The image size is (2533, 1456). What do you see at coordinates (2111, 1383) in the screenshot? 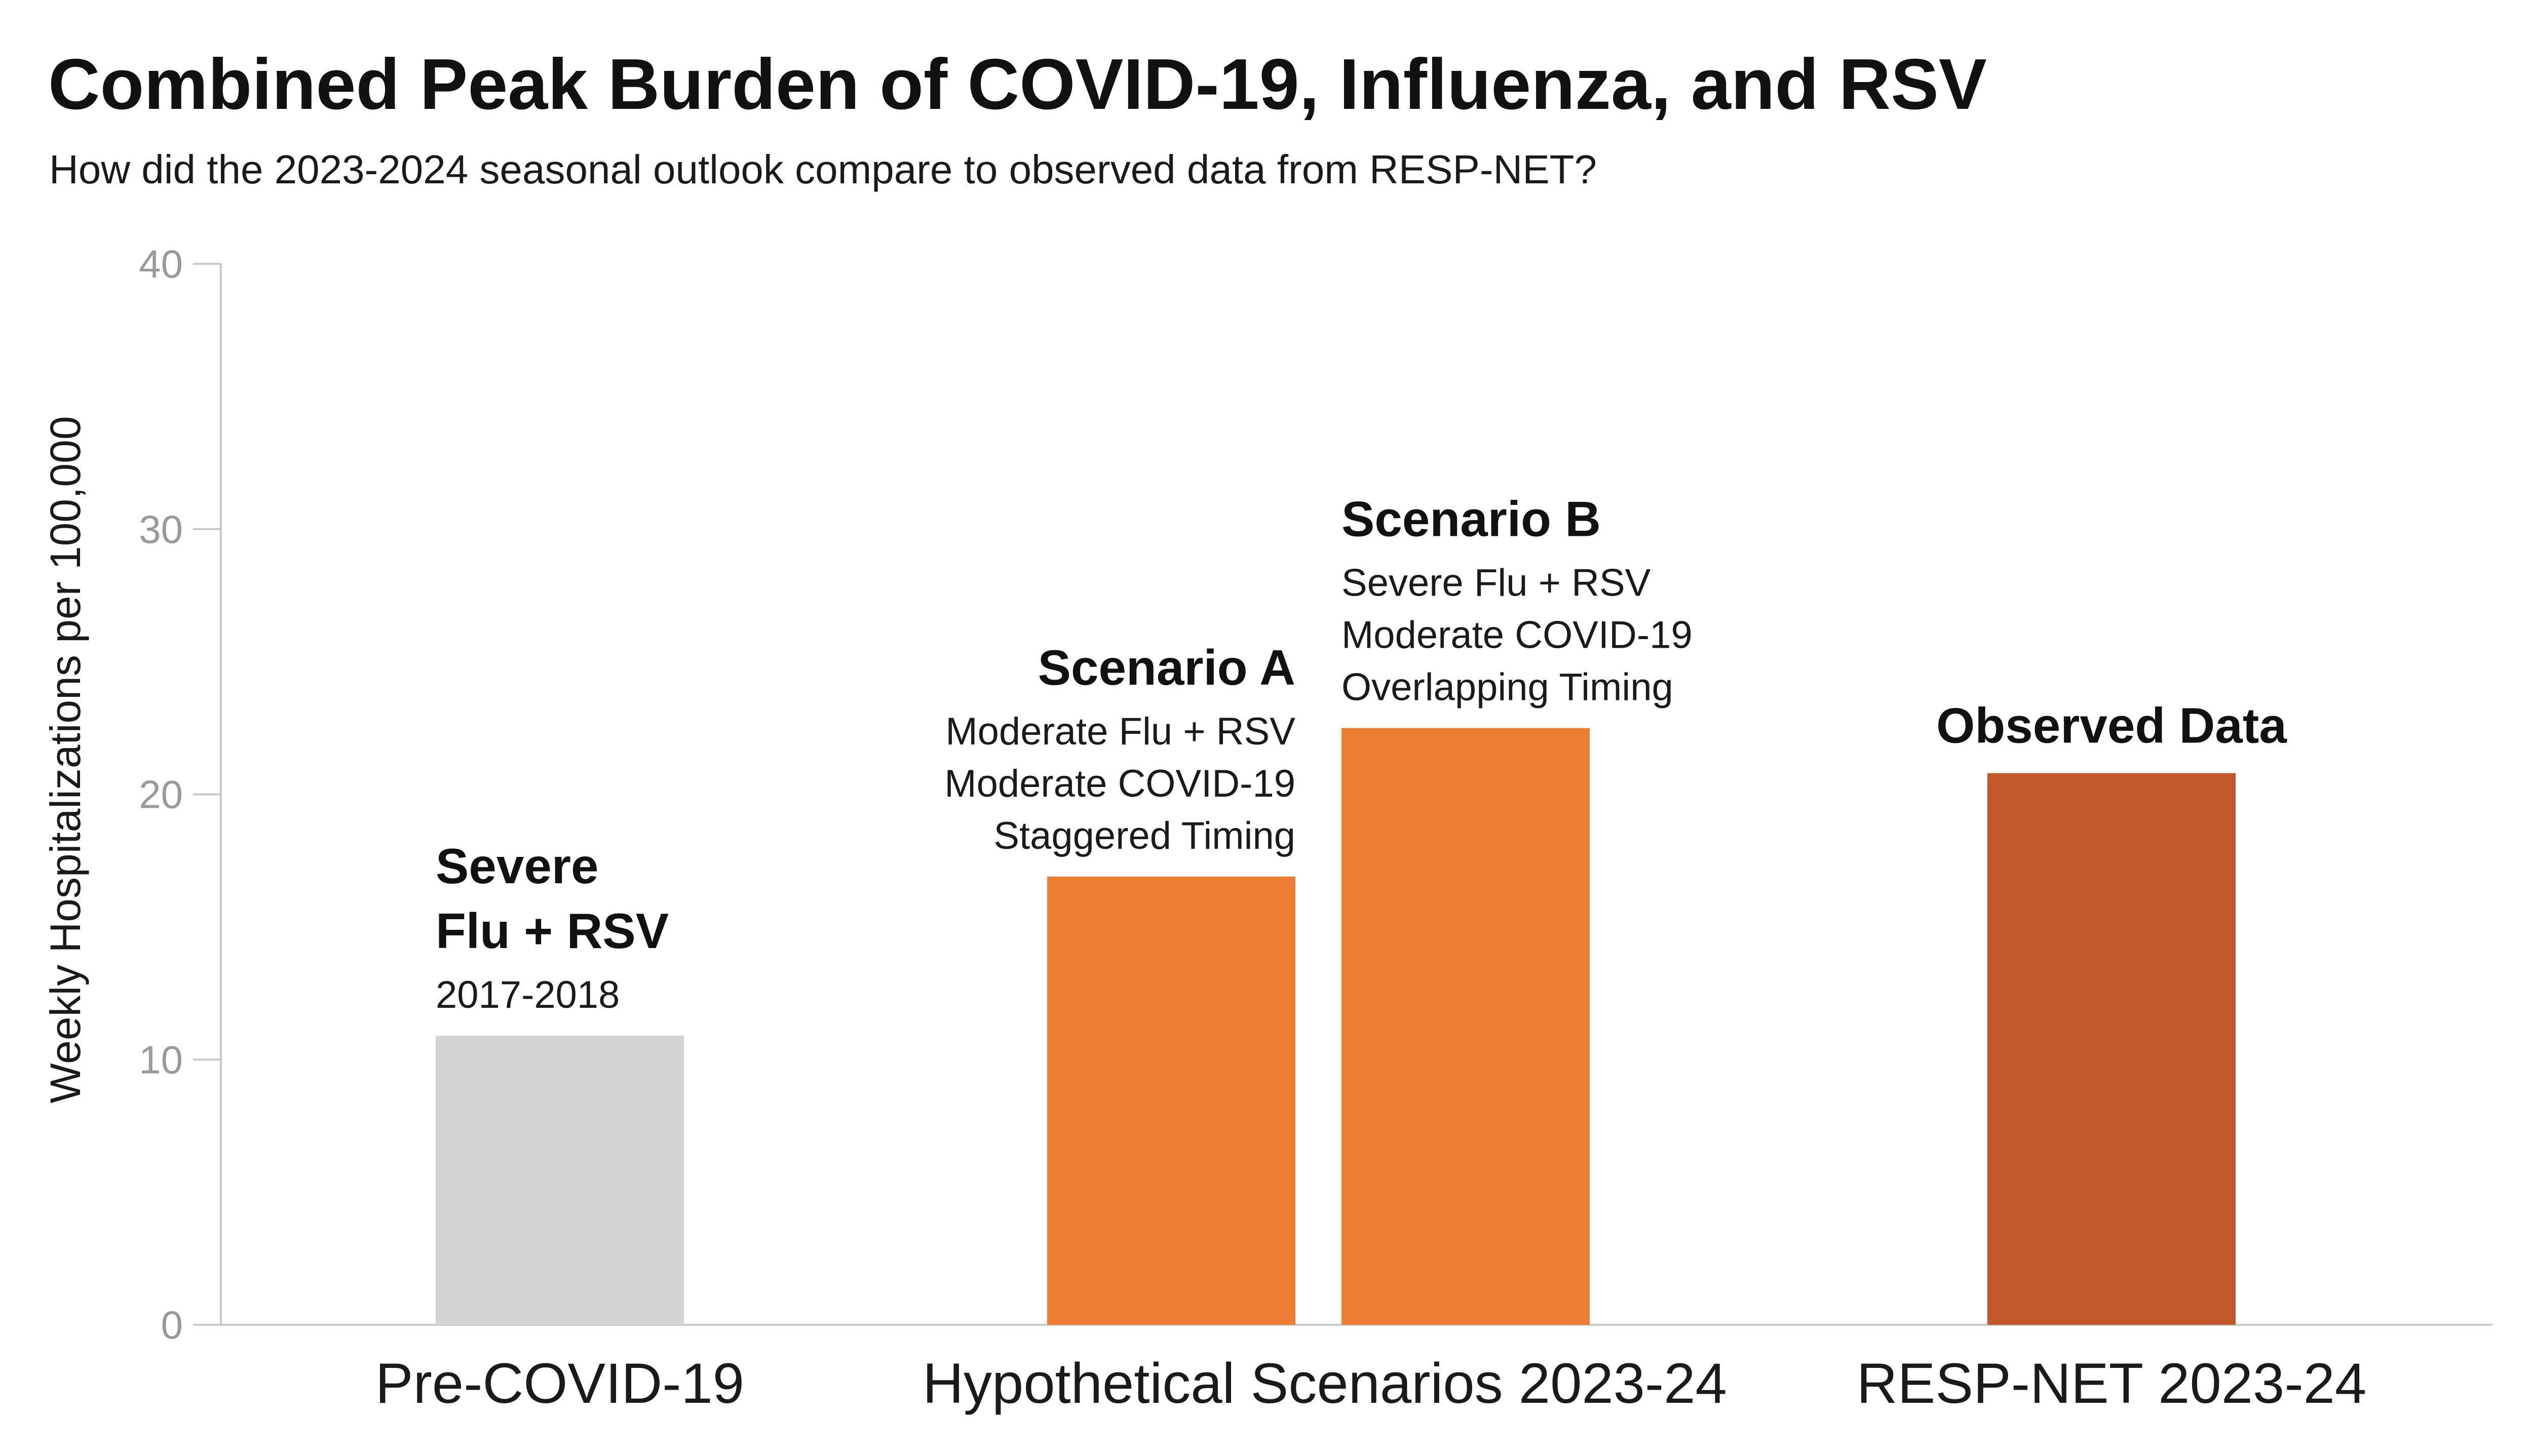
I see `category-label: RESP-NET 2023-24` at bounding box center [2111, 1383].